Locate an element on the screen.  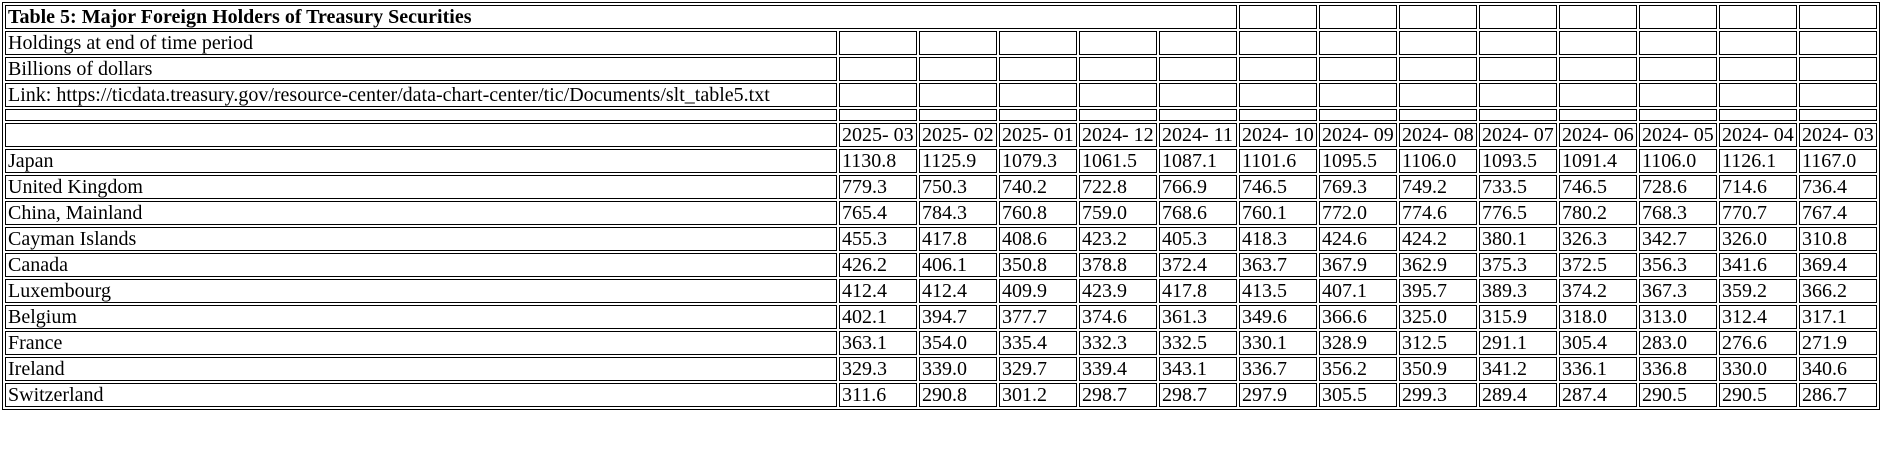
value-cell: 350.9 is located at coordinates (1438, 369).